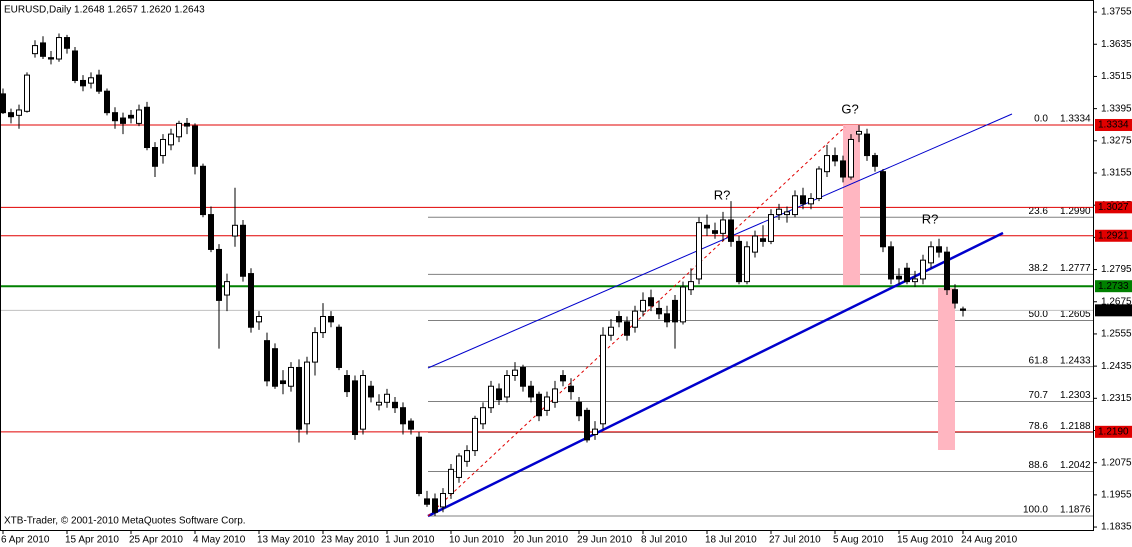 This screenshot has height=547, width=1132. I want to click on fib-ratio: 38.2, so click(1039, 268).